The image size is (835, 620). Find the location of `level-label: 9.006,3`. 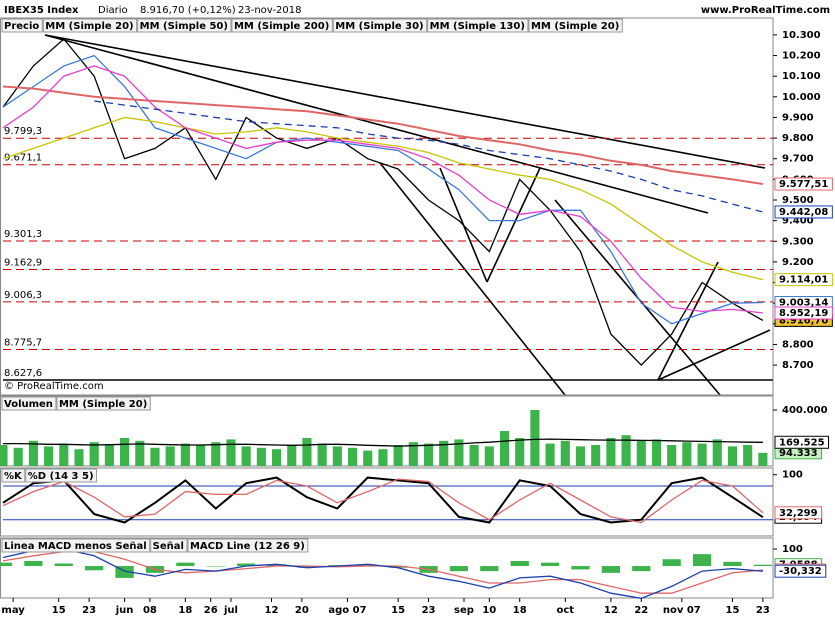

level-label: 9.006,3 is located at coordinates (23, 295).